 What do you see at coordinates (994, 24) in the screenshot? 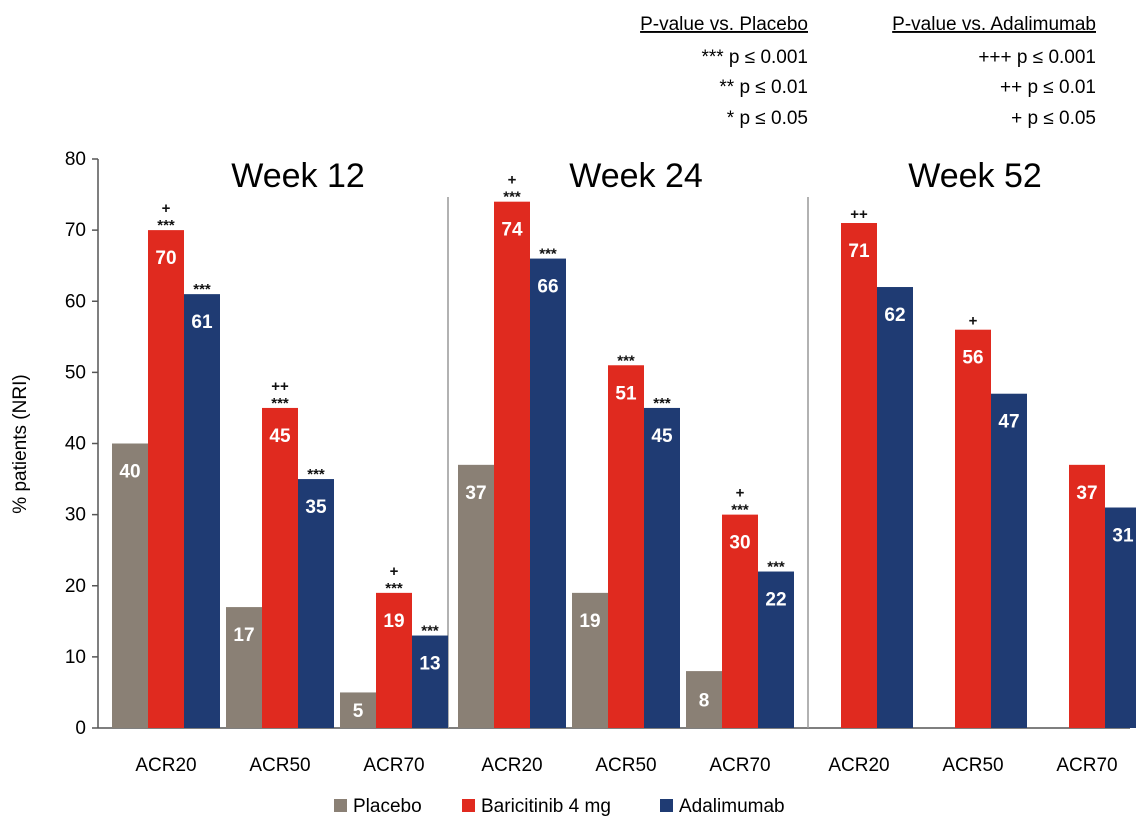
I see `key-heading-adalimumab: P-value vs. Adalimumab` at bounding box center [994, 24].